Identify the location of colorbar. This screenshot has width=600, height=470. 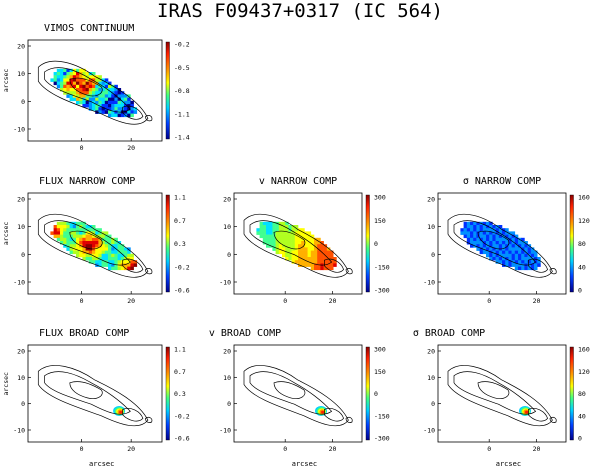
(571, 243).